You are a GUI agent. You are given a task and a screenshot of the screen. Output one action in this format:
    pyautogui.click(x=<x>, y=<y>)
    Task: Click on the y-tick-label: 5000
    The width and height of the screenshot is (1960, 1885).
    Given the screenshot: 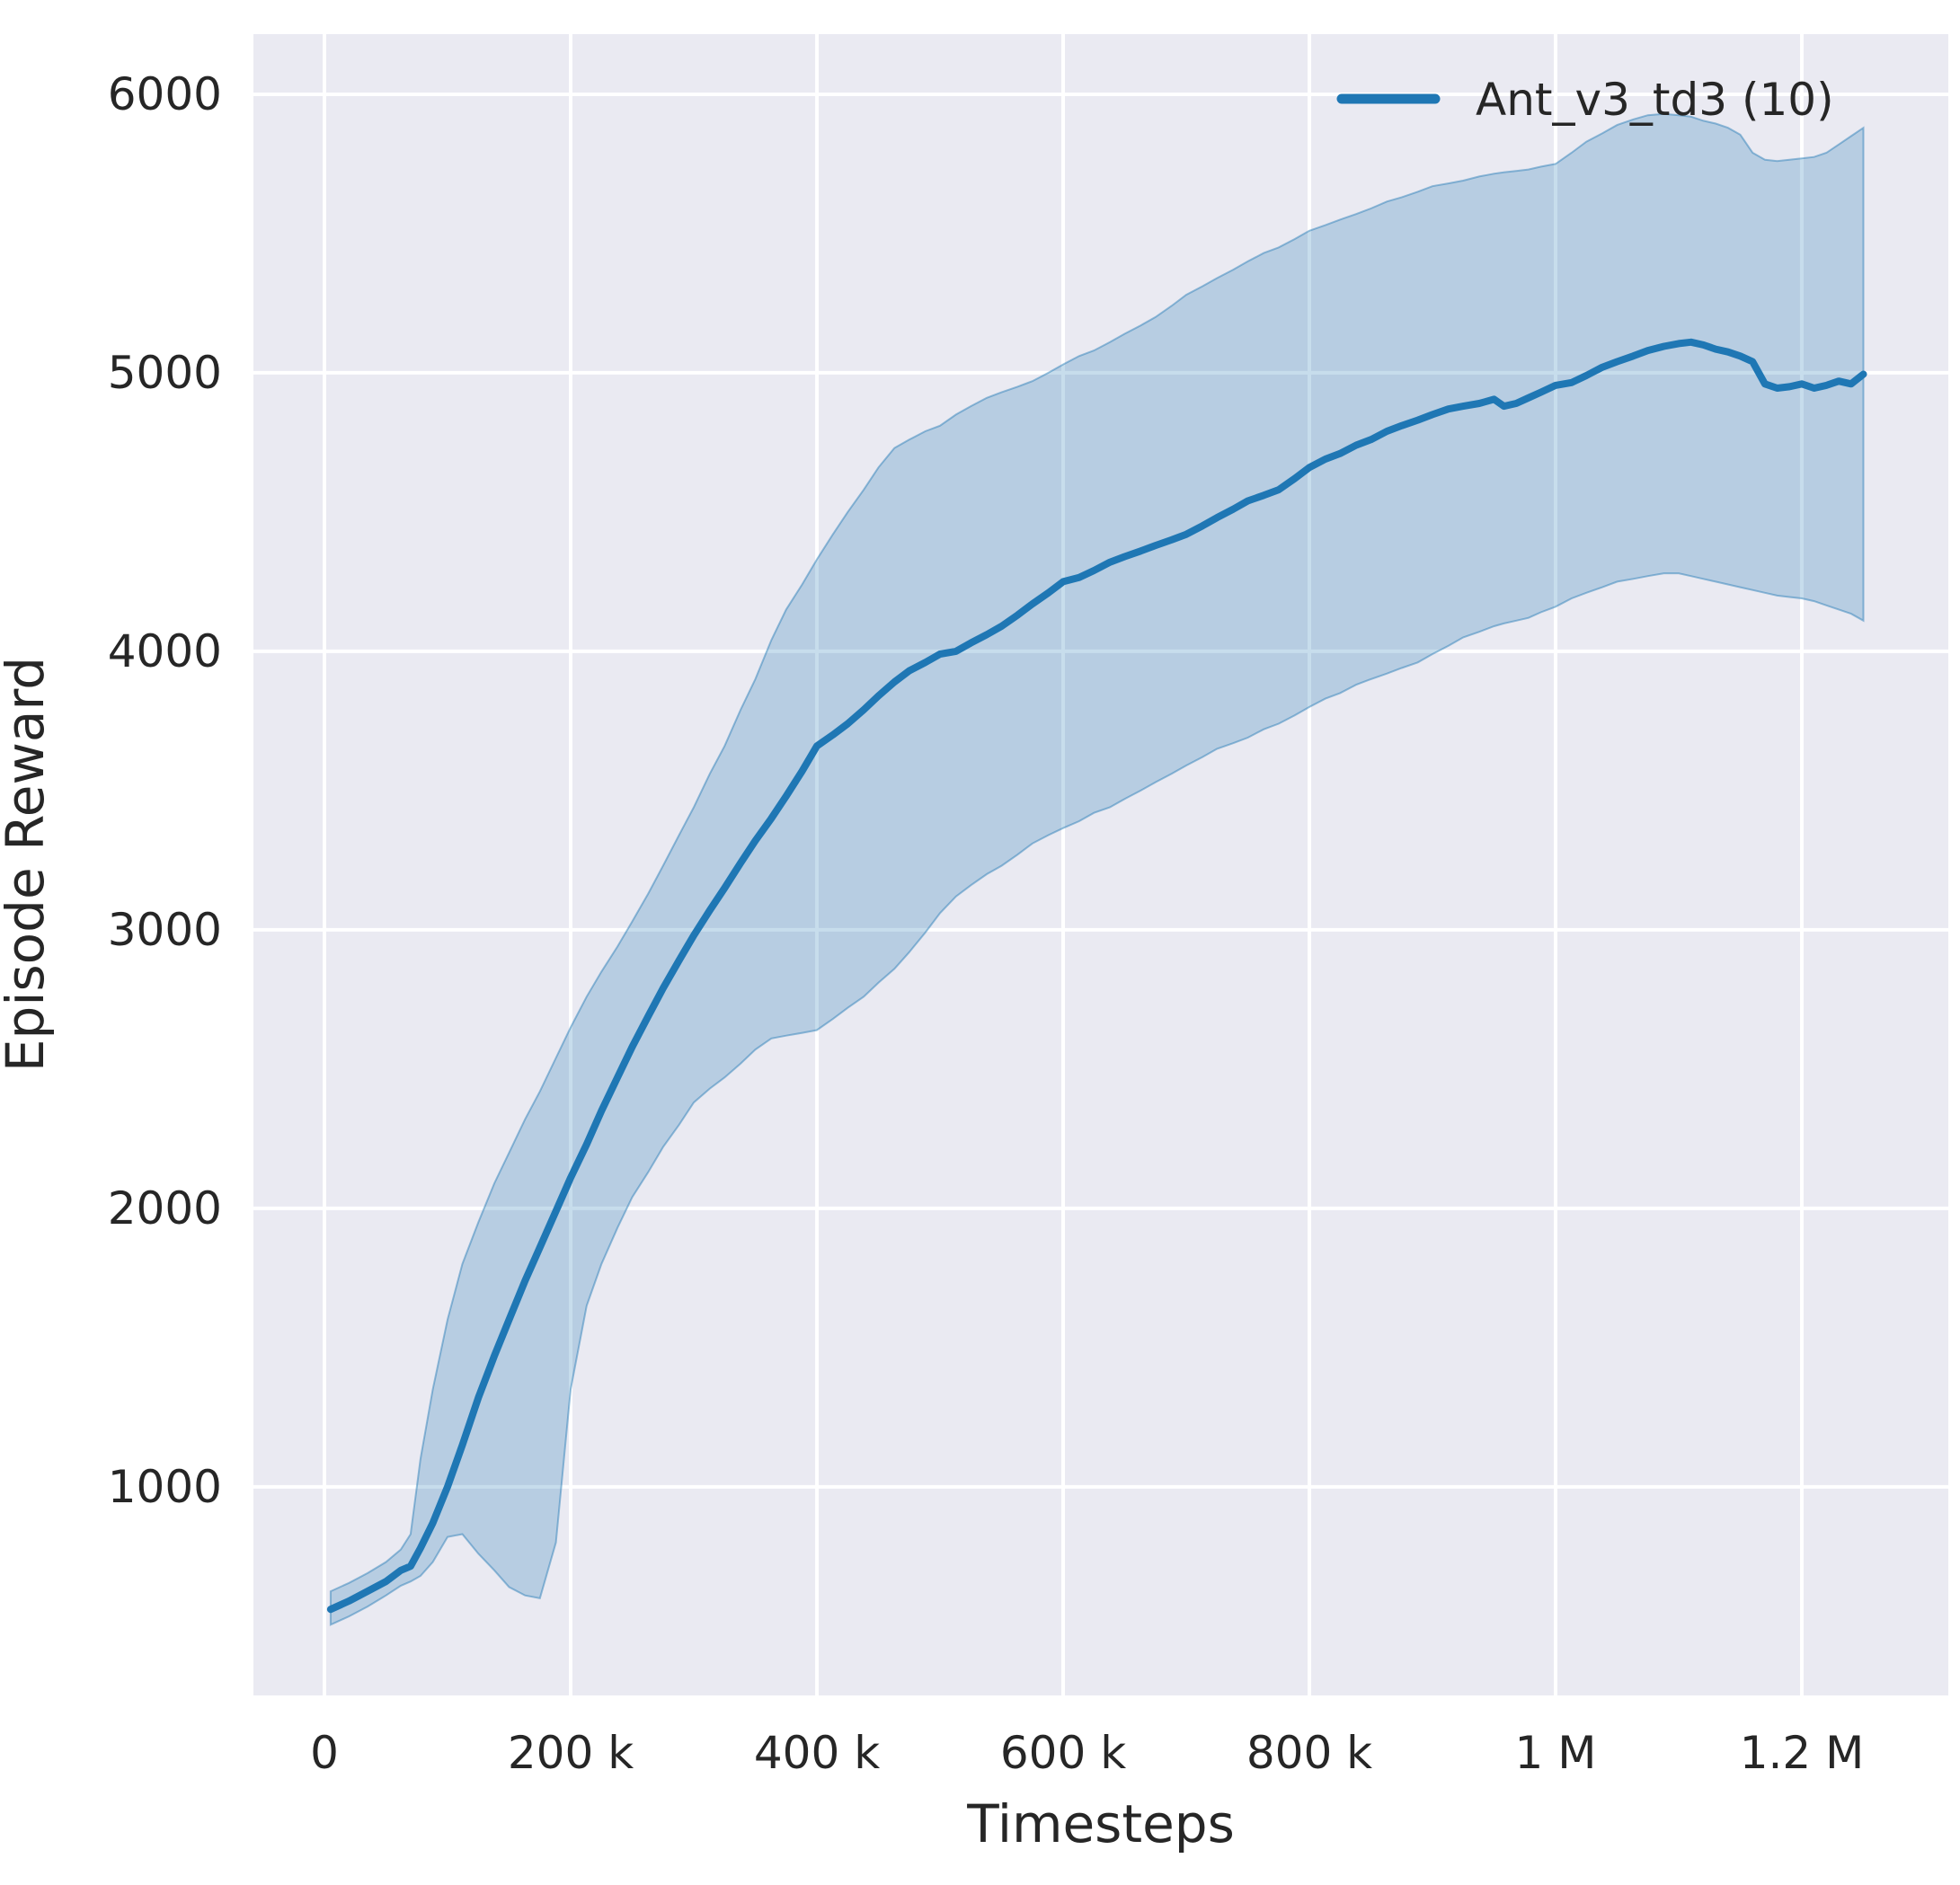 What is the action you would take?
    pyautogui.click(x=165, y=373)
    